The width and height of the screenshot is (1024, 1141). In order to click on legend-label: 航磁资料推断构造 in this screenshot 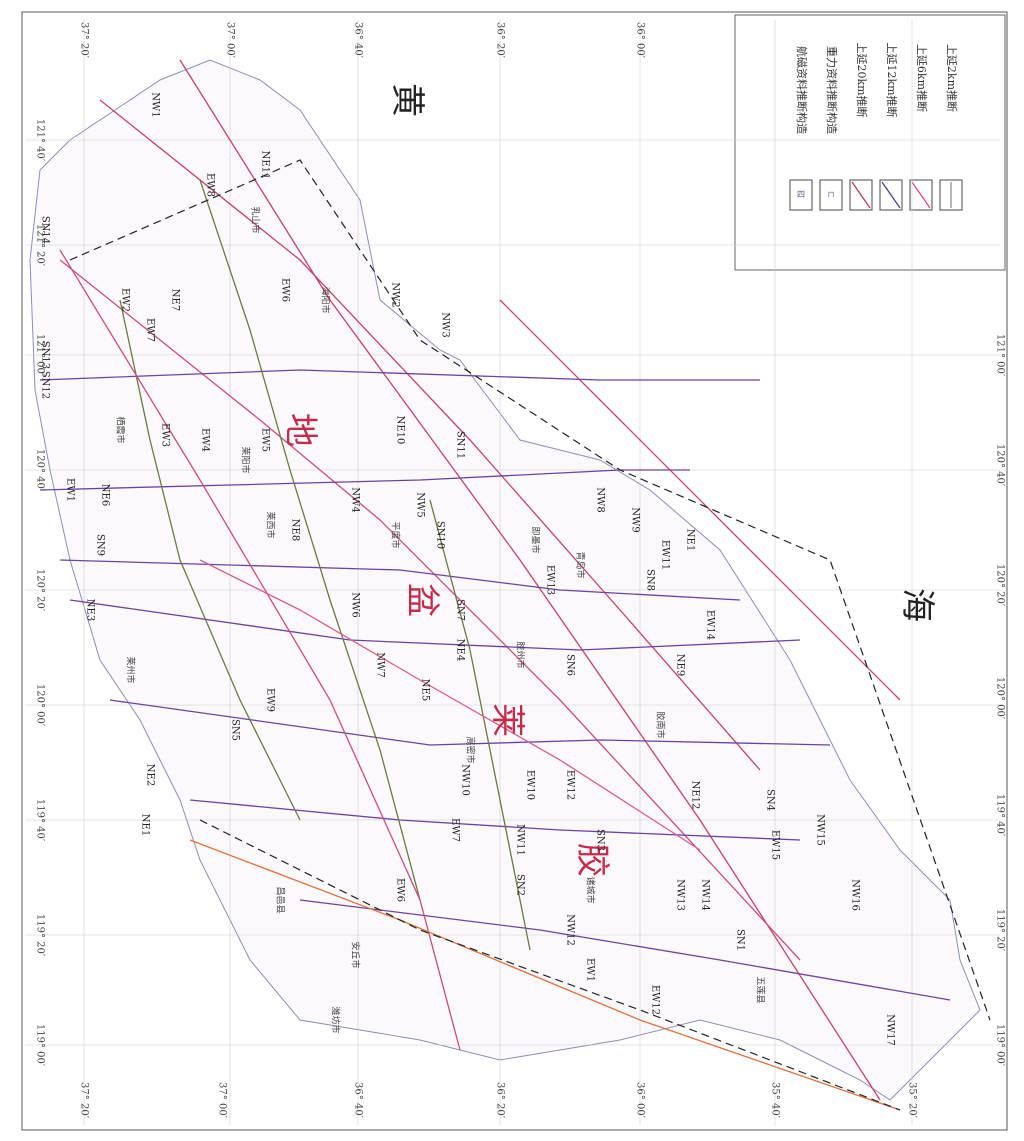, I will do `click(802, 90)`.